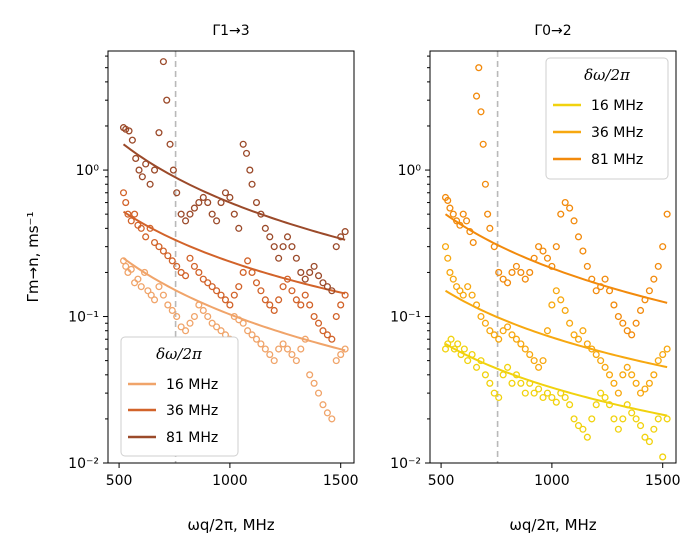  I want to click on right-legend: δω/2π 16 MHz 36 MHz 81 MHz, so click(607, 118).